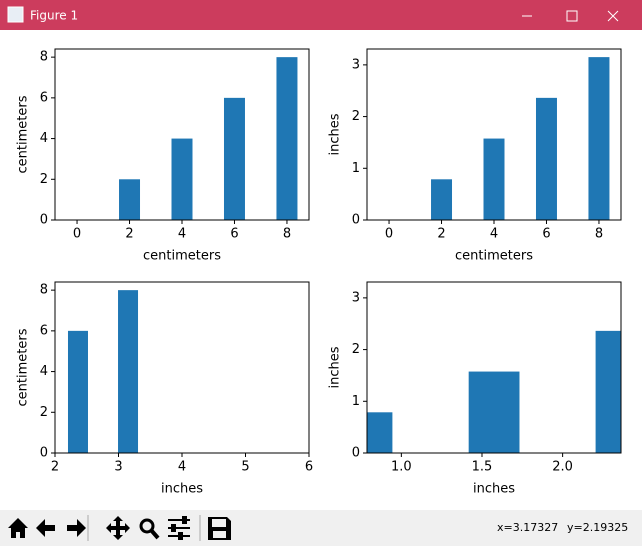 The height and width of the screenshot is (550, 642). What do you see at coordinates (179, 528) in the screenshot?
I see `configure-button` at bounding box center [179, 528].